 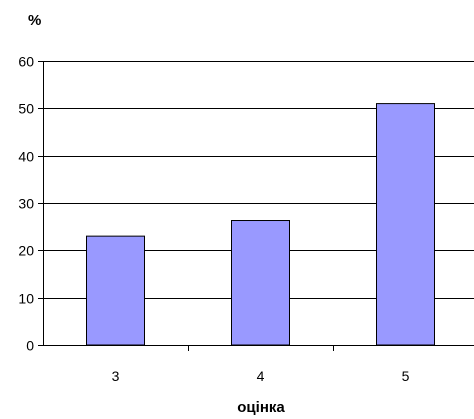 What do you see at coordinates (116, 376) in the screenshot?
I see `x-tick-label: 3` at bounding box center [116, 376].